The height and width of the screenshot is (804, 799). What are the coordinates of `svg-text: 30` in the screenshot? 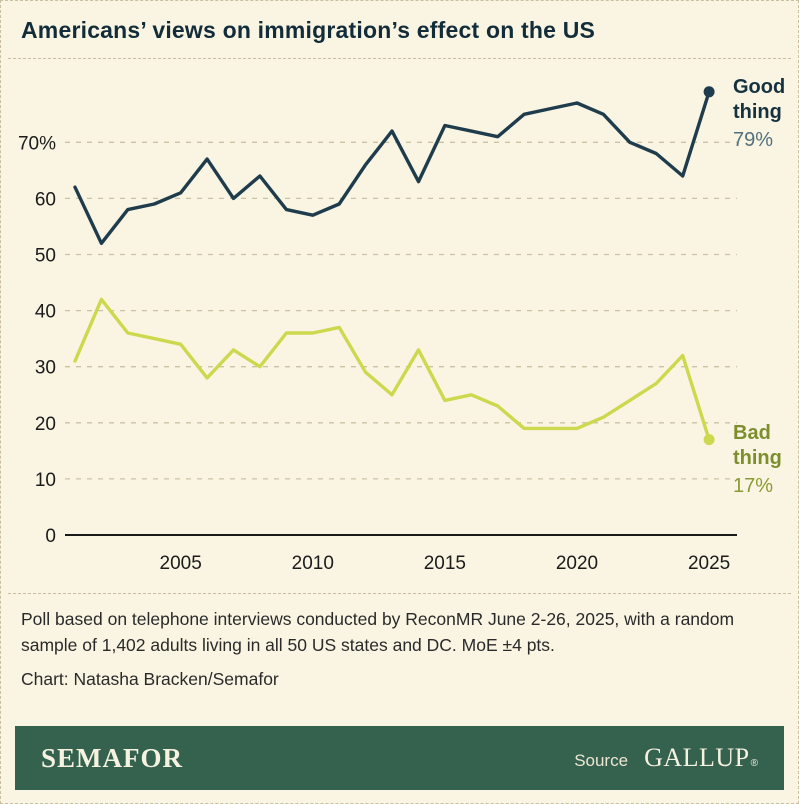 It's located at (45, 368).